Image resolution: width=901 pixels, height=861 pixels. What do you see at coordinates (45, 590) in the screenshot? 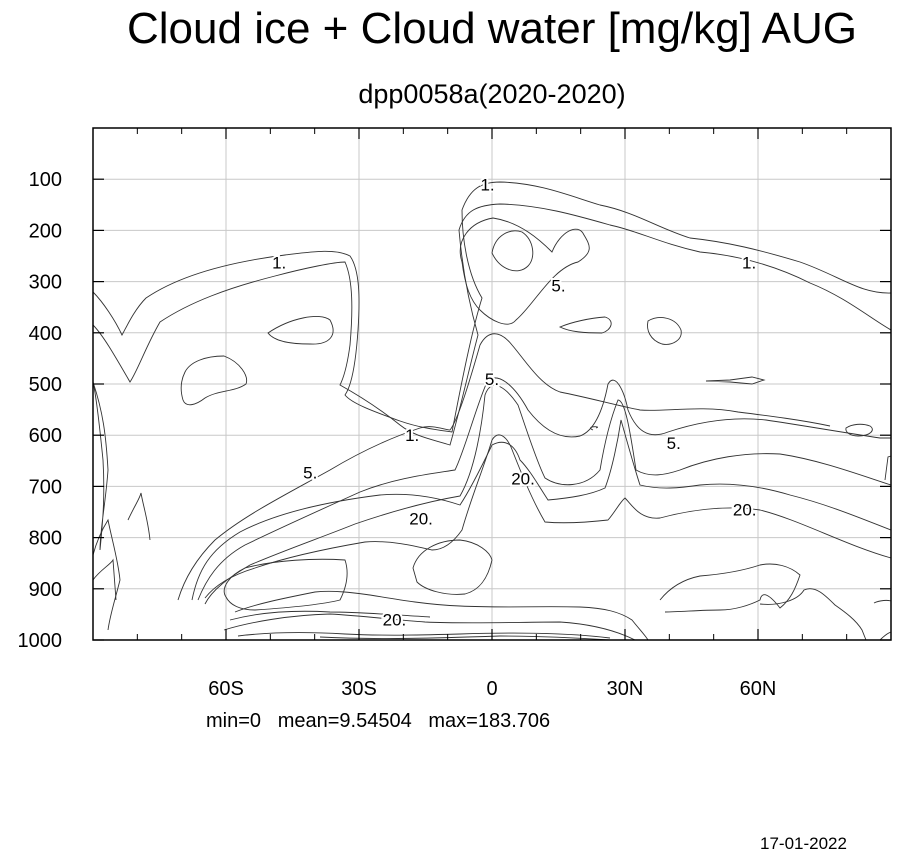
I see `y-tick-label: 900` at bounding box center [45, 590].